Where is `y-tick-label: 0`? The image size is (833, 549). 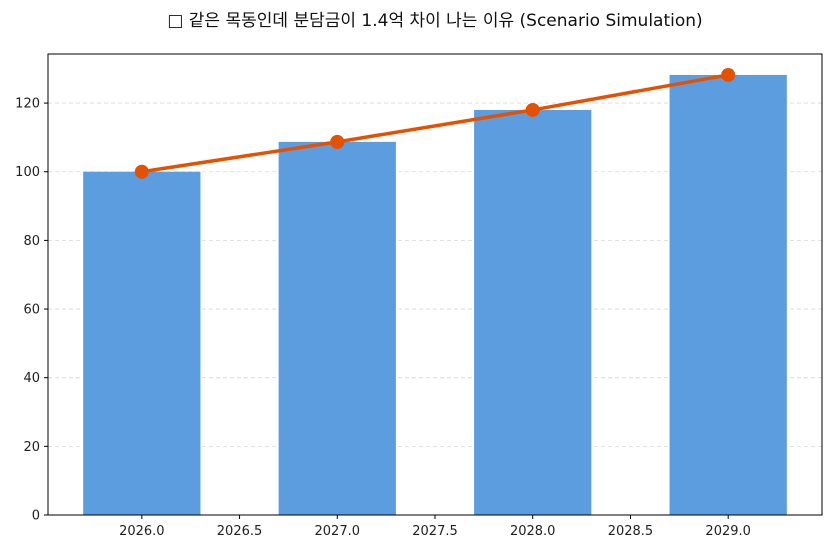
y-tick-label: 0 is located at coordinates (36, 516).